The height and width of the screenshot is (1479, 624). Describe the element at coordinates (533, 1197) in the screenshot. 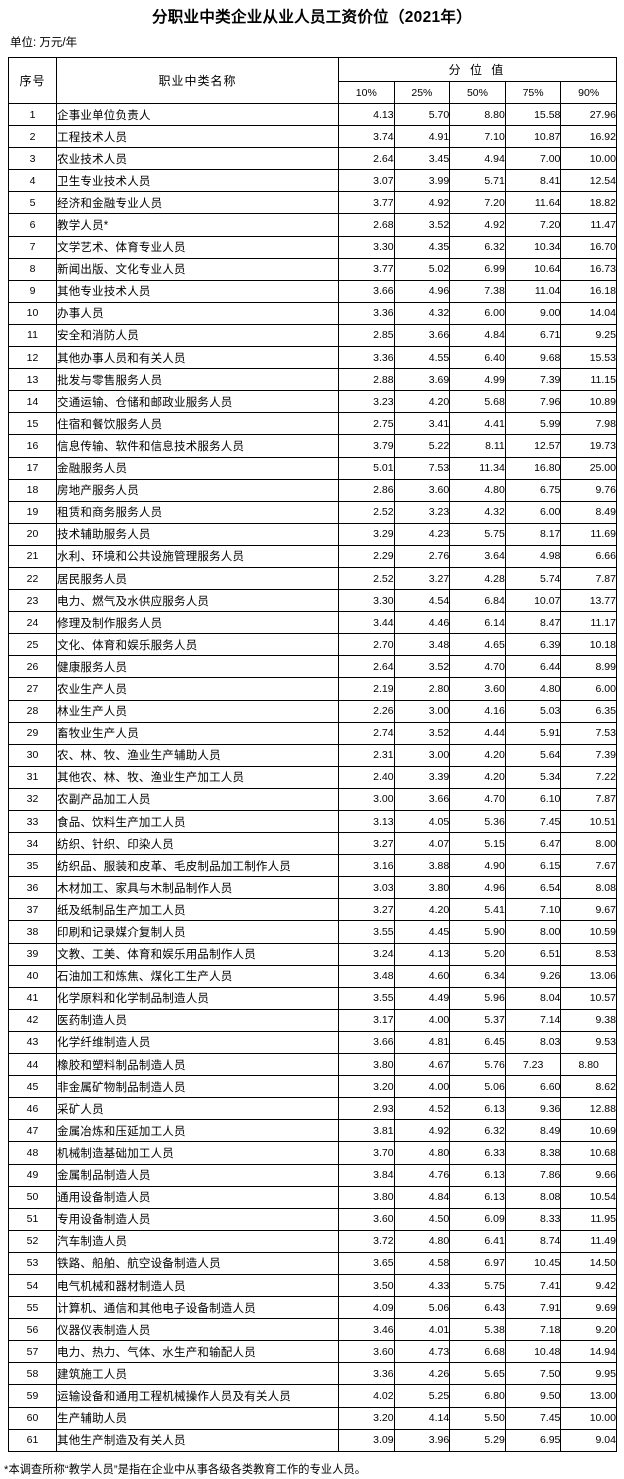

I see `value-p75: 8.08` at that location.